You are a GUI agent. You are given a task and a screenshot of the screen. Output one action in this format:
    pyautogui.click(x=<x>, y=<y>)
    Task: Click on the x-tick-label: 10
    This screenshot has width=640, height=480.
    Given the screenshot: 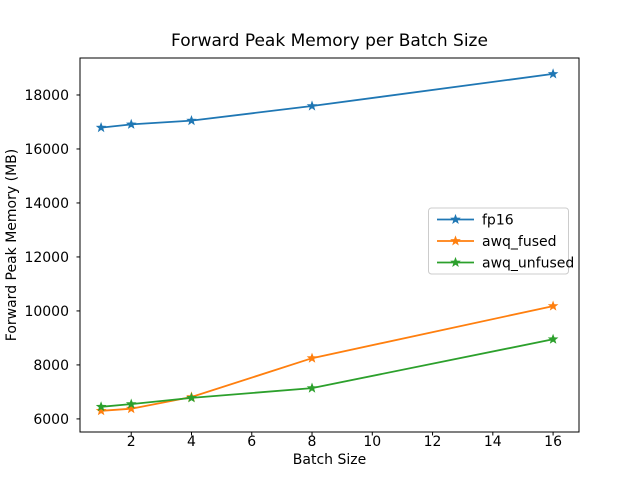 What is the action you would take?
    pyautogui.click(x=372, y=442)
    